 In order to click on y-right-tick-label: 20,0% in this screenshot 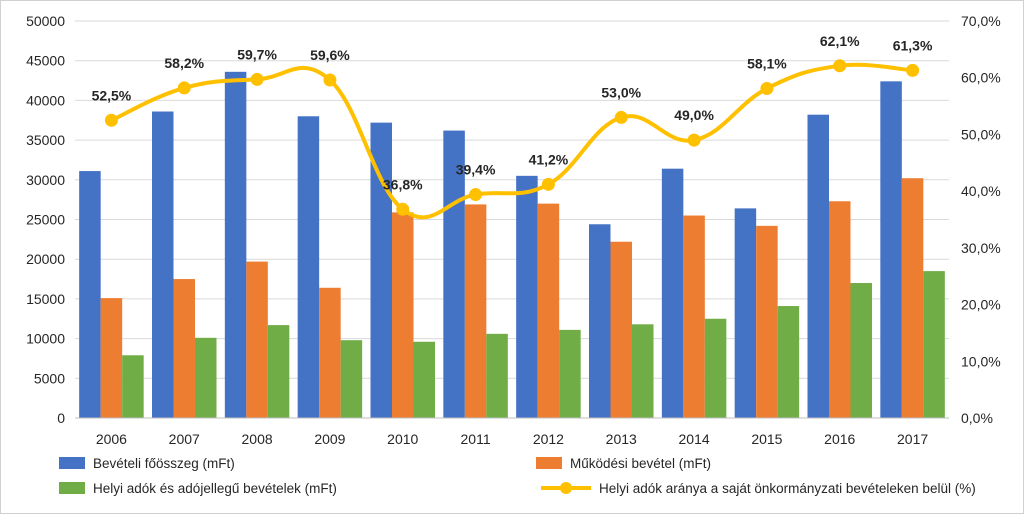, I will do `click(981, 305)`.